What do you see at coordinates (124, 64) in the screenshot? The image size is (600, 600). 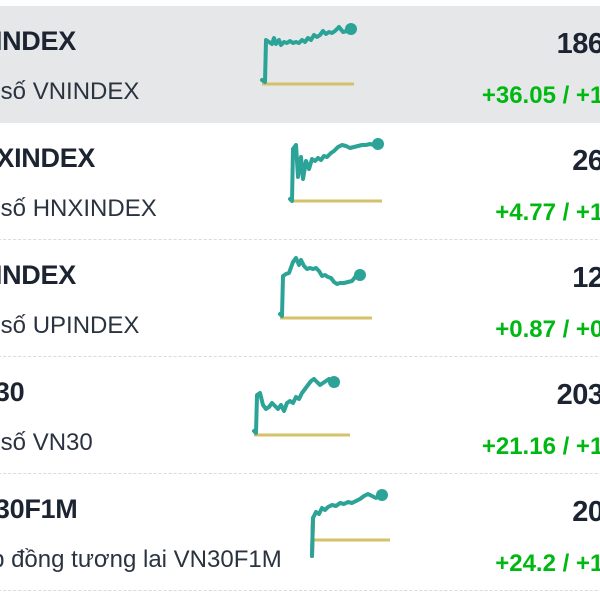 I see `index-identity: VNINDEX Chỉ số VNINDEX` at bounding box center [124, 64].